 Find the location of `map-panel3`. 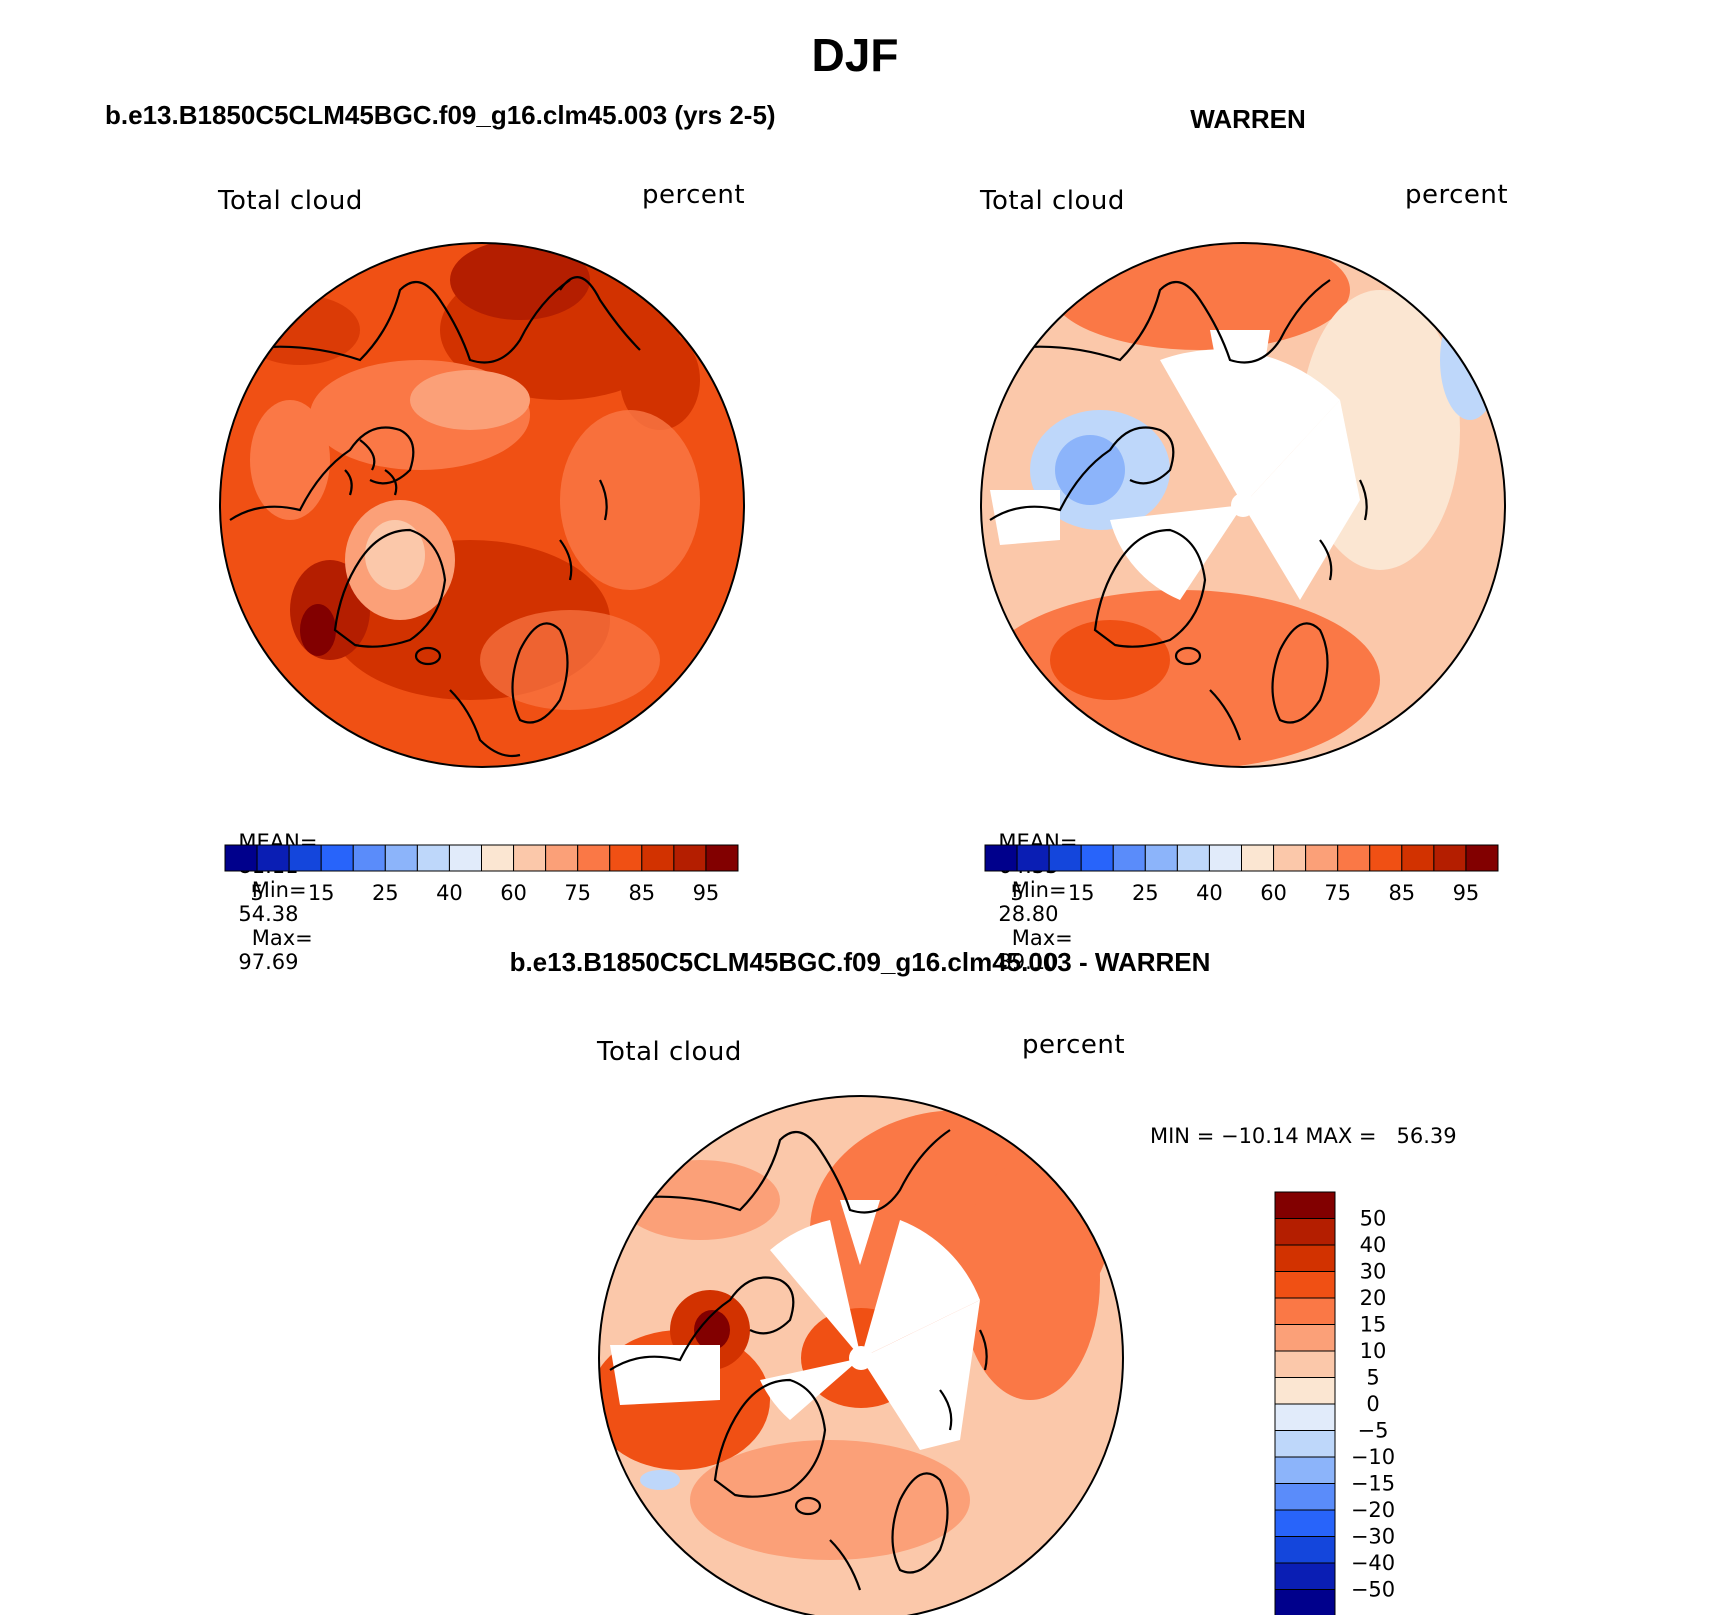

map-panel3 is located at coordinates (861, 1355).